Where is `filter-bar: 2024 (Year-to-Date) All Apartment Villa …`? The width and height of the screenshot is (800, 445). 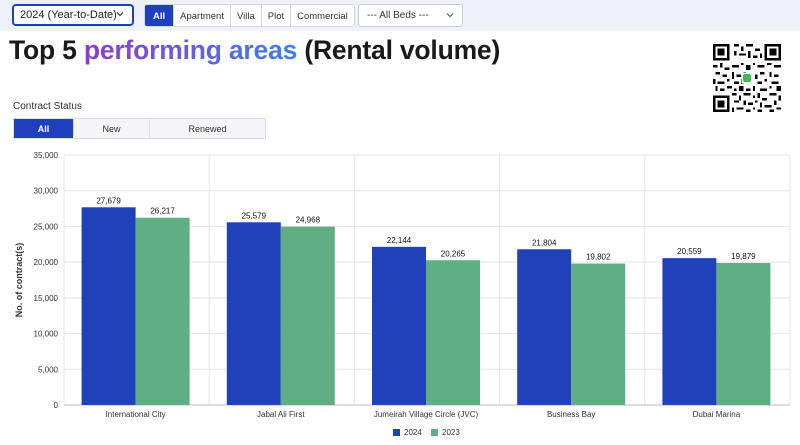
filter-bar: 2024 (Year-to-Date) All Apartment Villa … is located at coordinates (400, 15).